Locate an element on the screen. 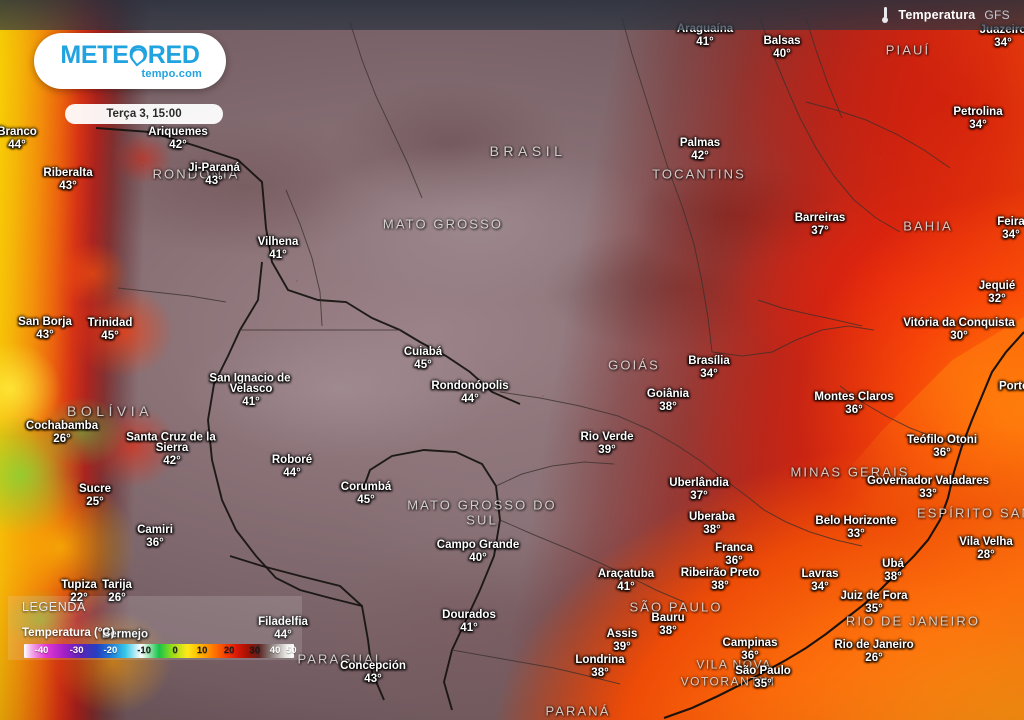  city-name: Velasco is located at coordinates (251, 389).